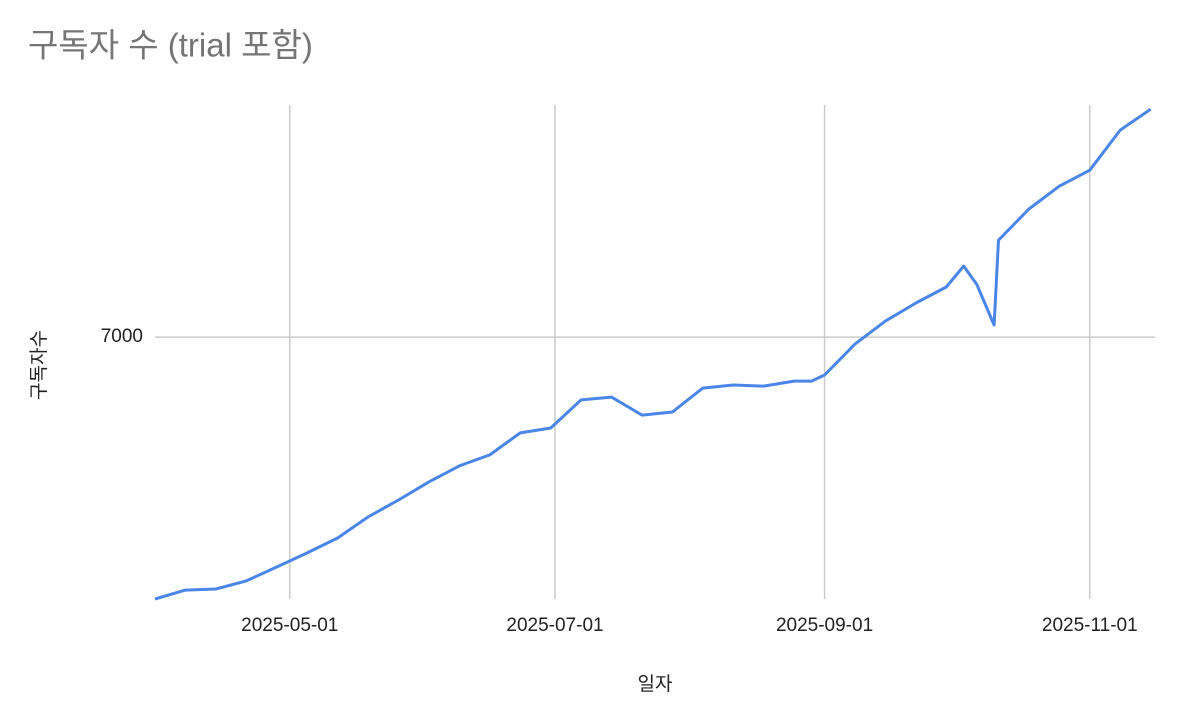  I want to click on x-tick-label: 2025-07-01, so click(554, 625).